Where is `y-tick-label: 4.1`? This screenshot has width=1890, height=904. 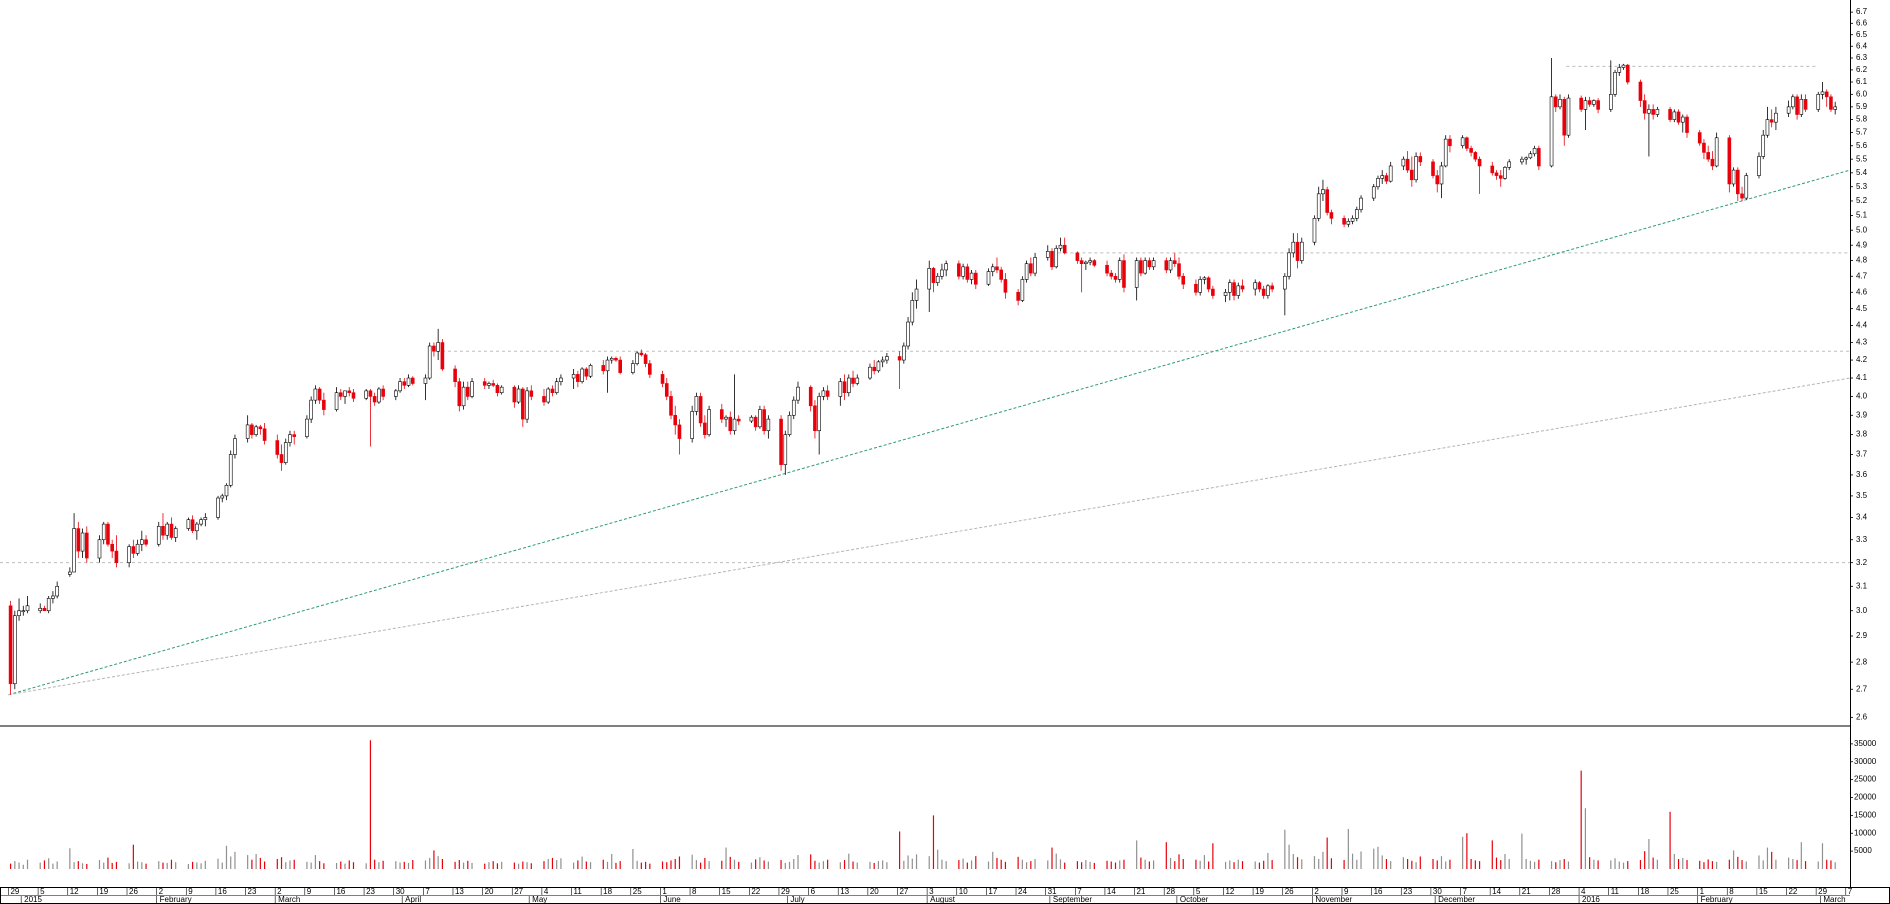 y-tick-label: 4.1 is located at coordinates (1862, 377).